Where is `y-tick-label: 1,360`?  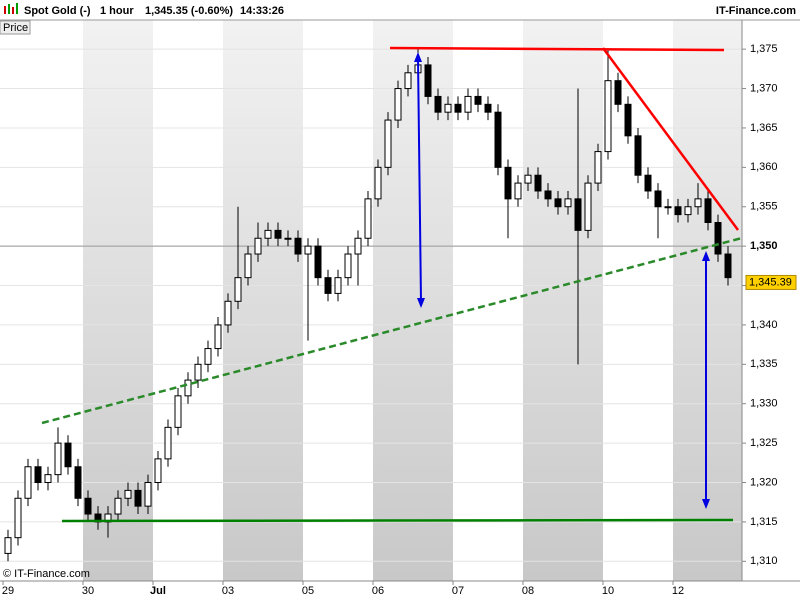 y-tick-label: 1,360 is located at coordinates (764, 167).